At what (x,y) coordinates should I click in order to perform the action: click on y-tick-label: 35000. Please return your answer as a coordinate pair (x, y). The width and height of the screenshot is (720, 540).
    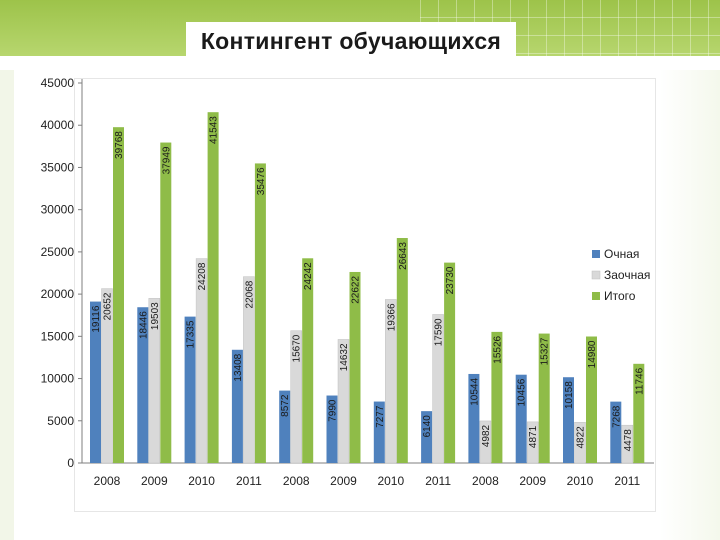
    Looking at the image, I should click on (58, 167).